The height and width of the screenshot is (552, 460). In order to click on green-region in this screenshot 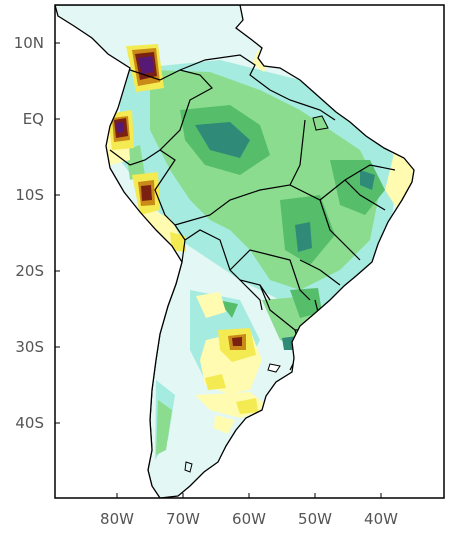, I will do `click(306, 303)`.